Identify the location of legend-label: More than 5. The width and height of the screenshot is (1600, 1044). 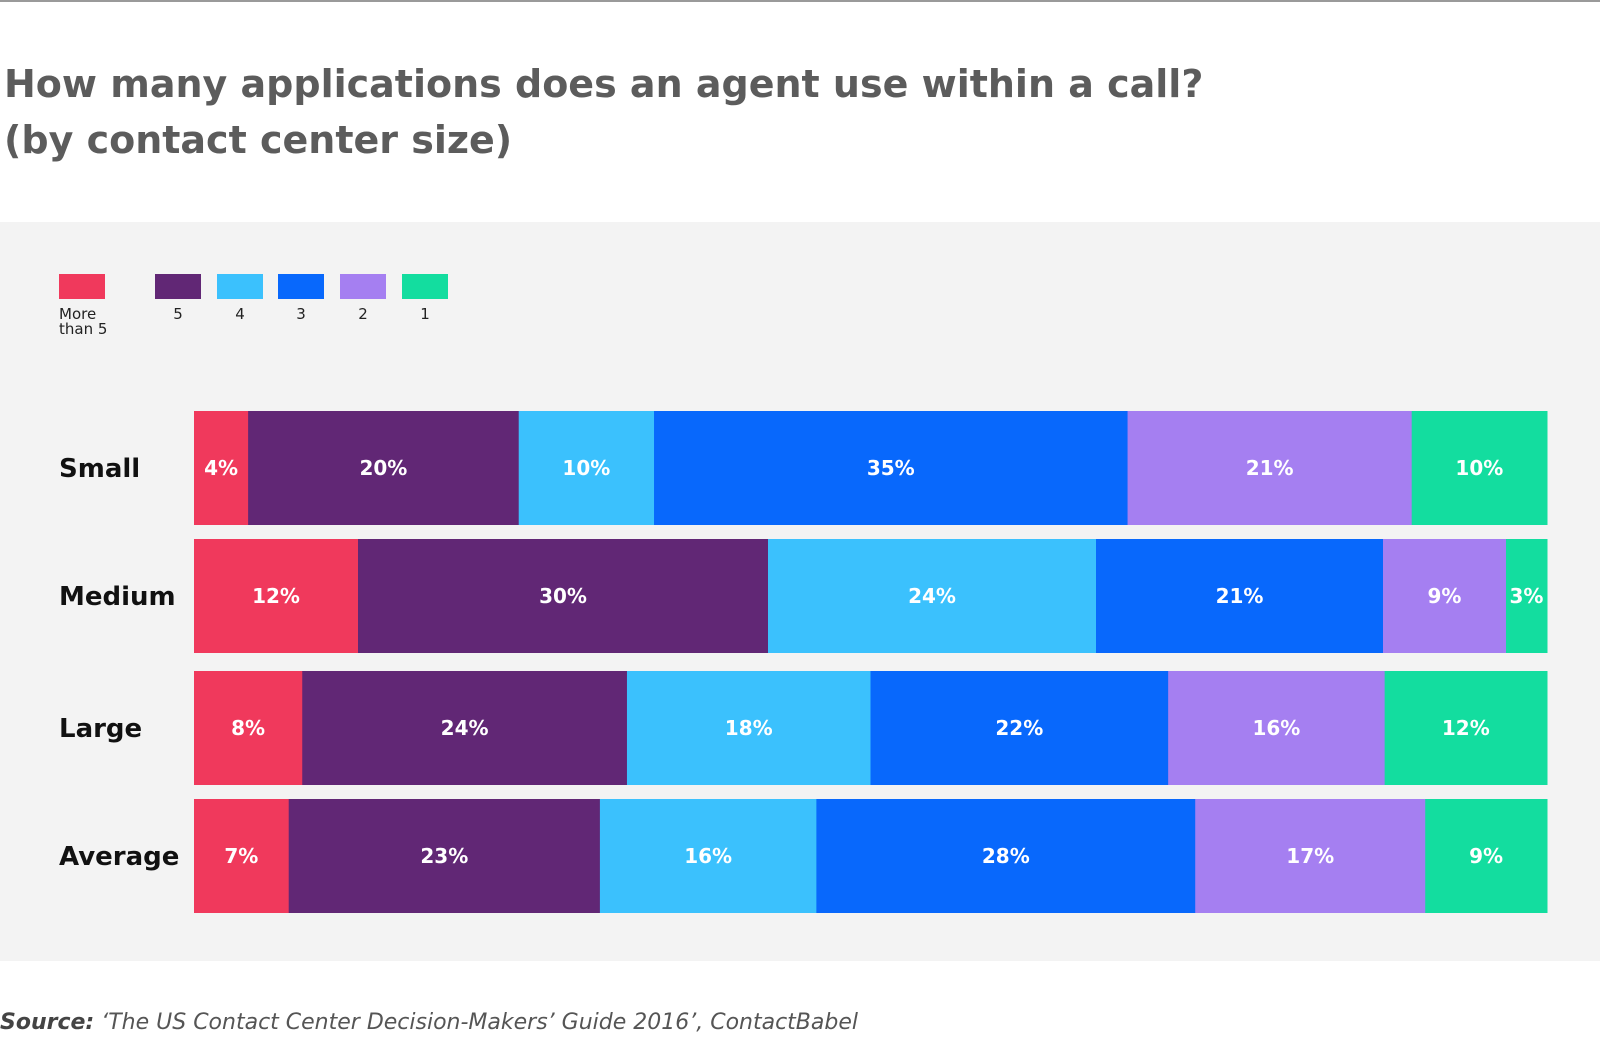
(83, 321).